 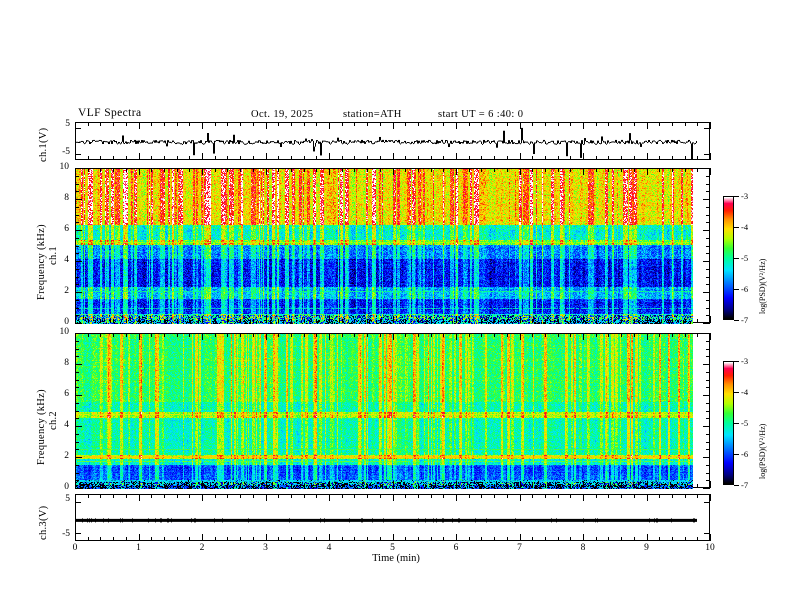 What do you see at coordinates (75, 548) in the screenshot?
I see `xtick-label-0: 0` at bounding box center [75, 548].